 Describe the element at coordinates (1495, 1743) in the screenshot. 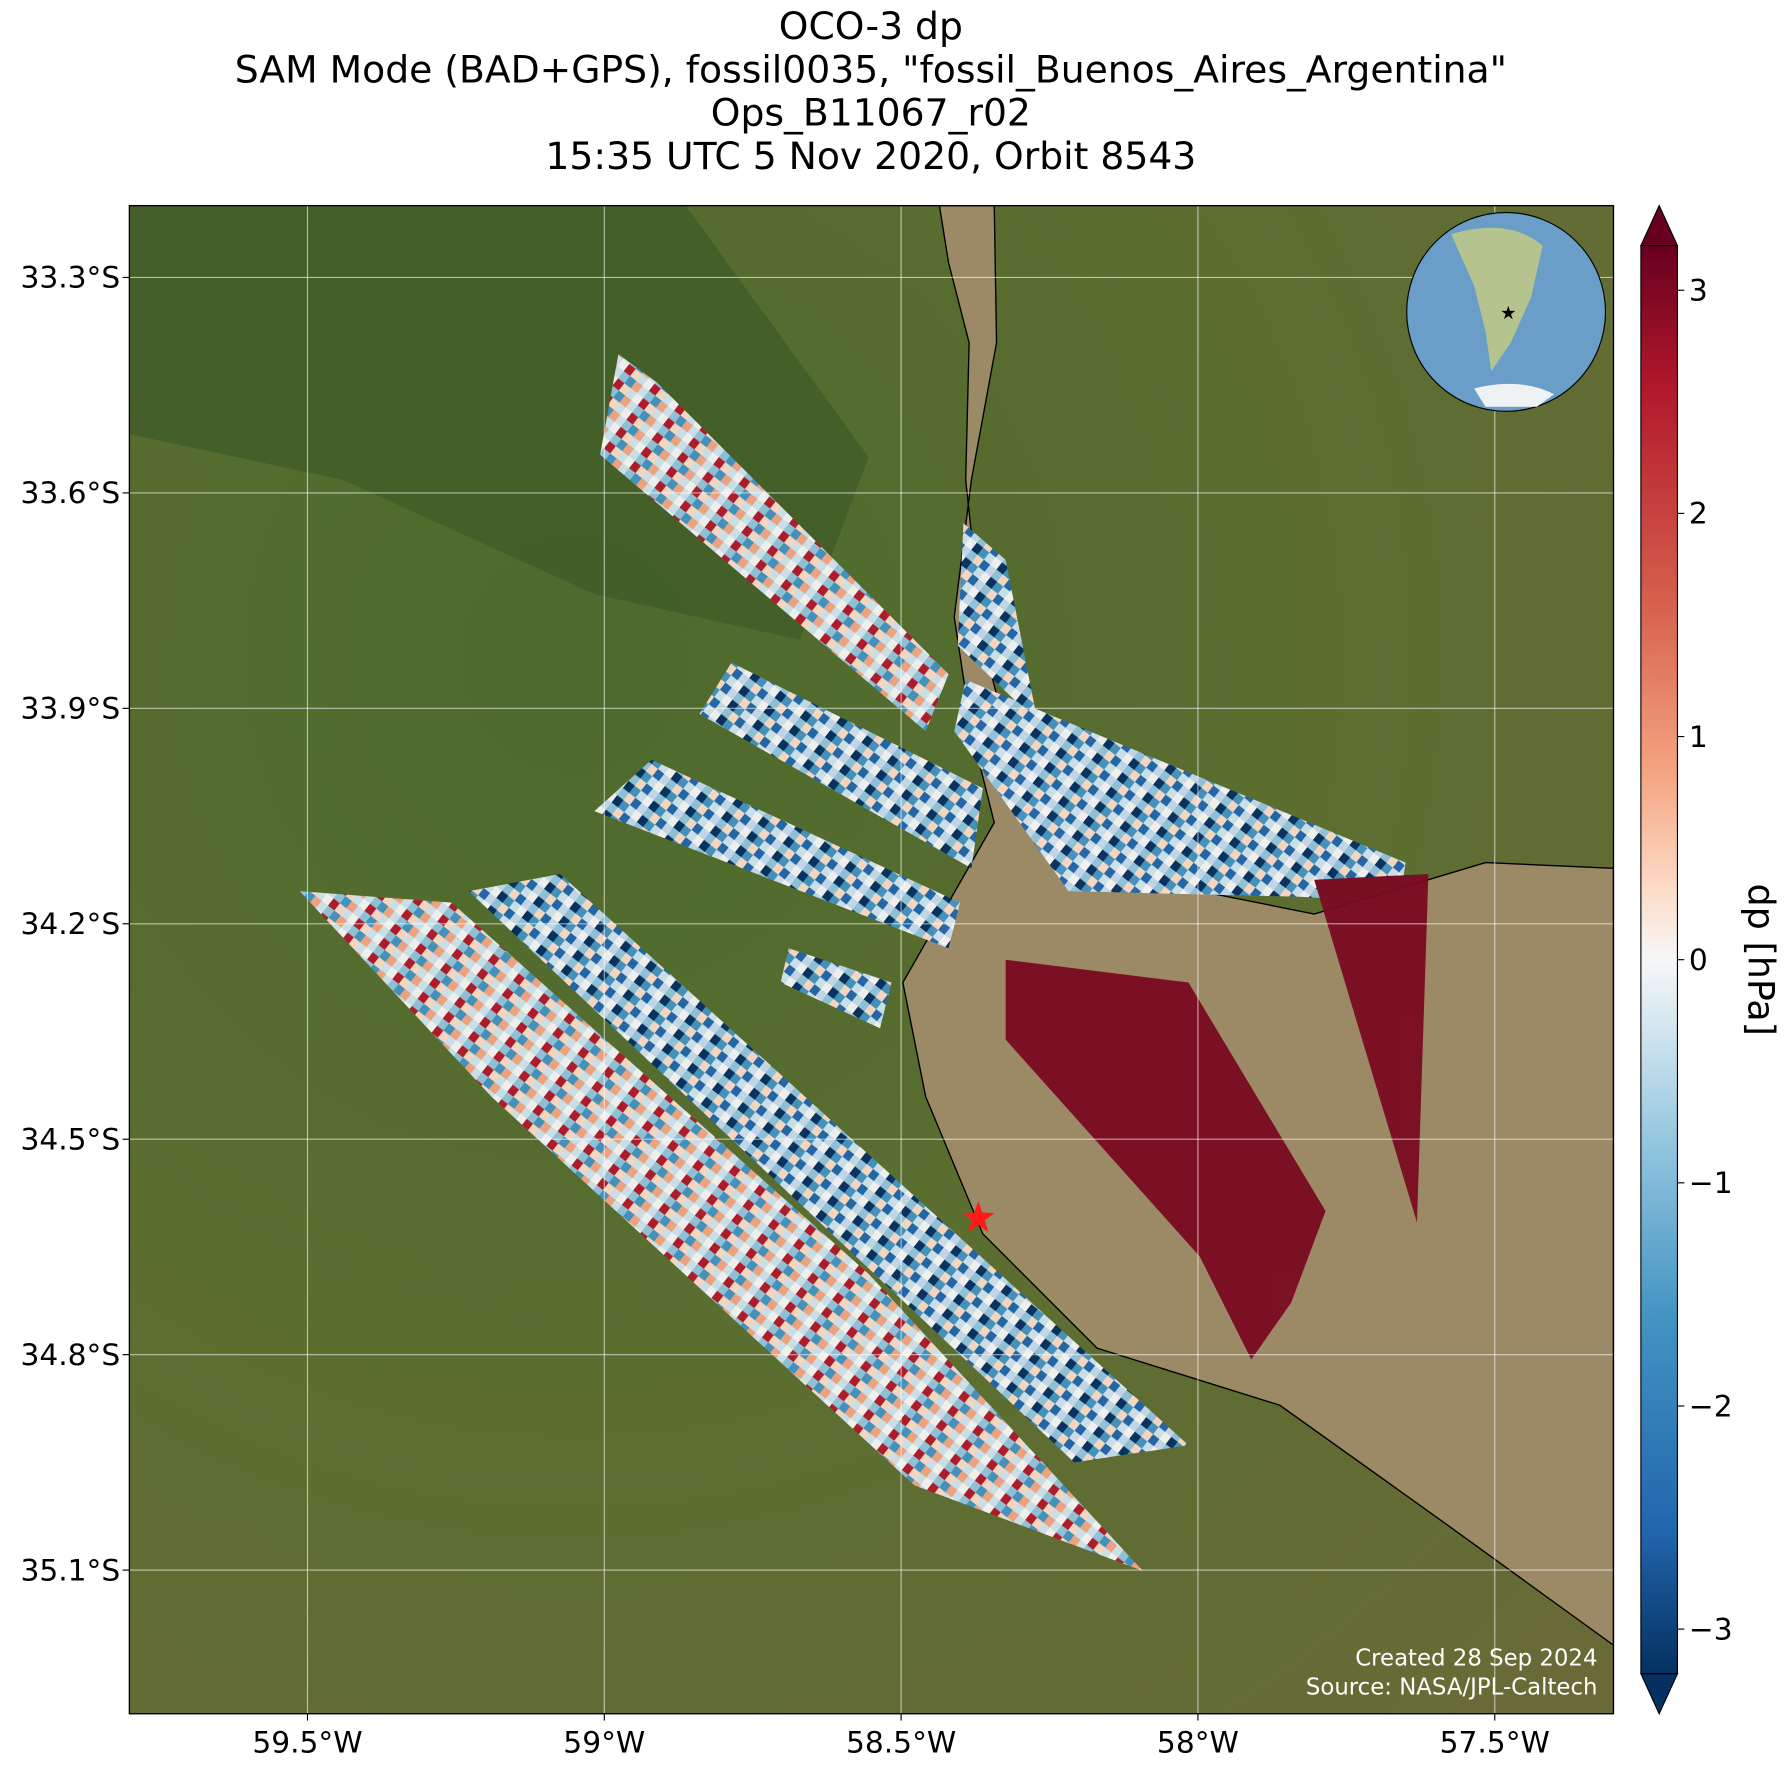

I see `x-tick-label: 57.5°W` at that location.